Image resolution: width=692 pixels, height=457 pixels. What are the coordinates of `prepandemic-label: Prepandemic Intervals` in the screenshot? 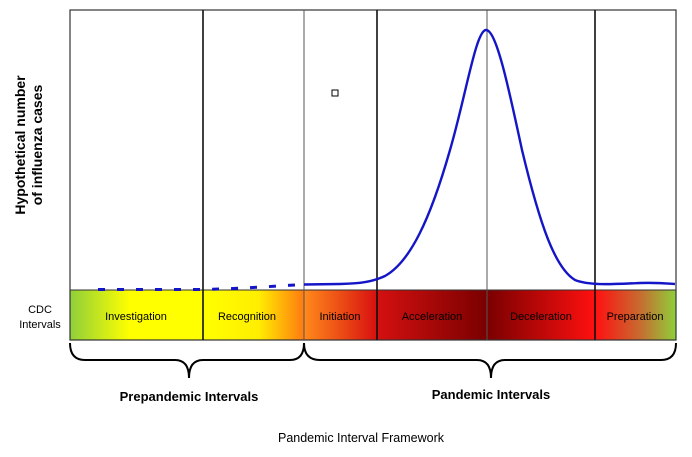 It's located at (189, 396).